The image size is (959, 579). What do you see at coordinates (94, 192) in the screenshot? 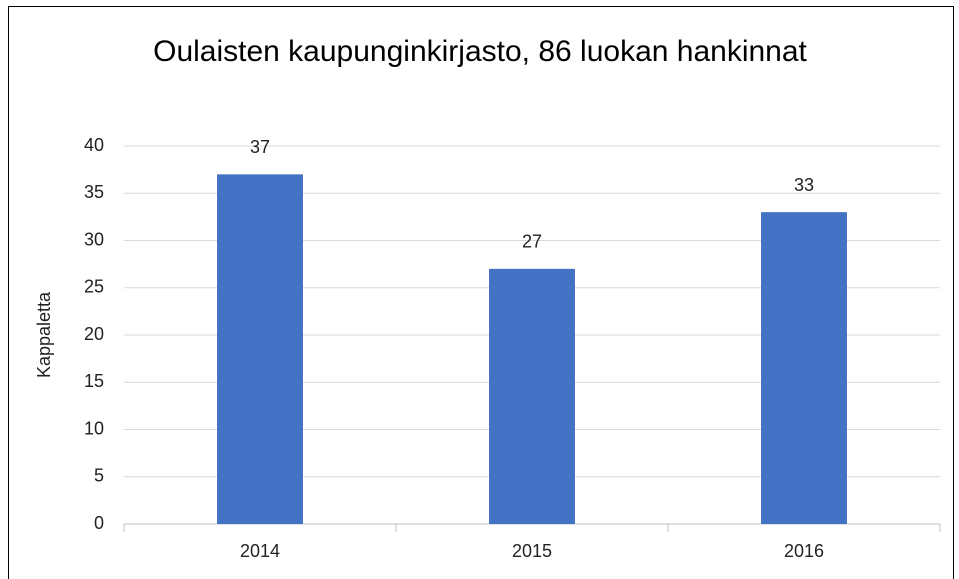
I see `y-tick-label: 35` at bounding box center [94, 192].